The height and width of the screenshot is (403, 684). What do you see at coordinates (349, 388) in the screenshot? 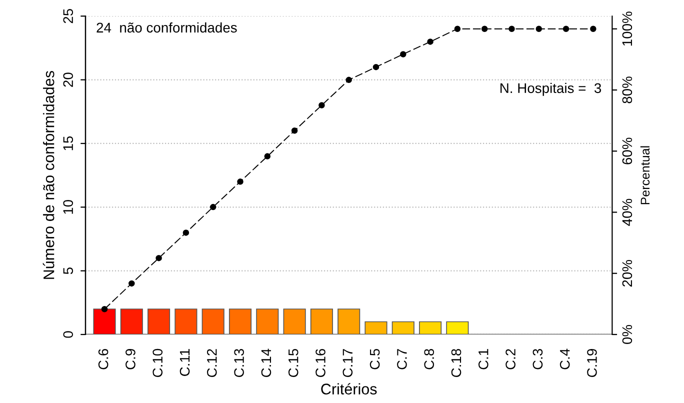
I see `x-axis-title: Critérios` at bounding box center [349, 388].